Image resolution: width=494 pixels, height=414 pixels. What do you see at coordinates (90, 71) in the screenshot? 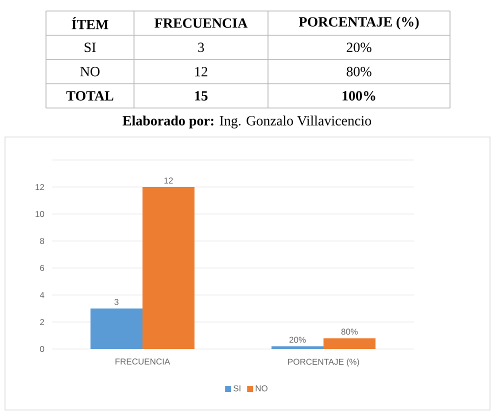
I see `category-label: NO` at bounding box center [90, 71].